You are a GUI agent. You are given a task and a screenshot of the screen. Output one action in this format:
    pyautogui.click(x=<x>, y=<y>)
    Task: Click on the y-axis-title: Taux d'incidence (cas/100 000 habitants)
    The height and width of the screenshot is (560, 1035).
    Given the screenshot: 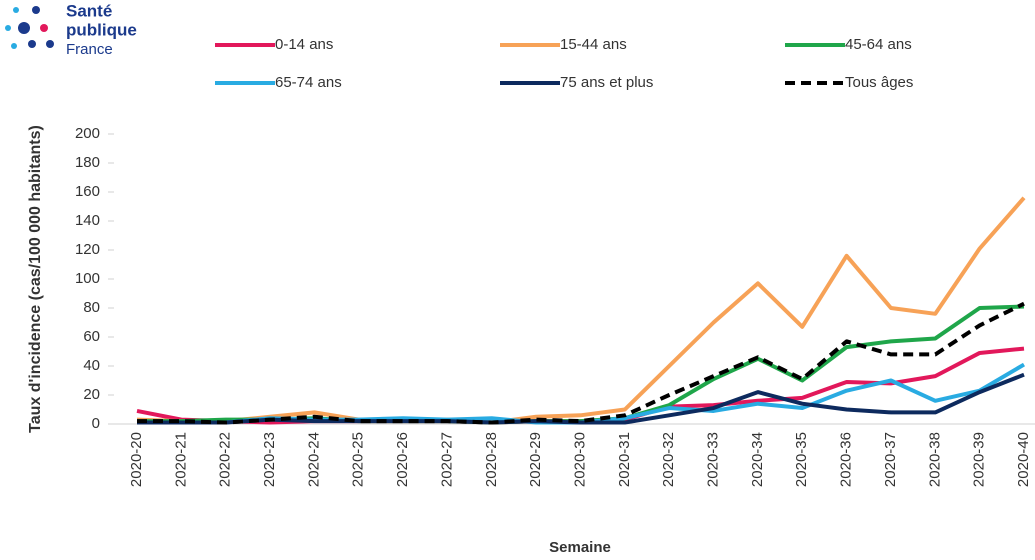 What is the action you would take?
    pyautogui.click(x=35, y=279)
    